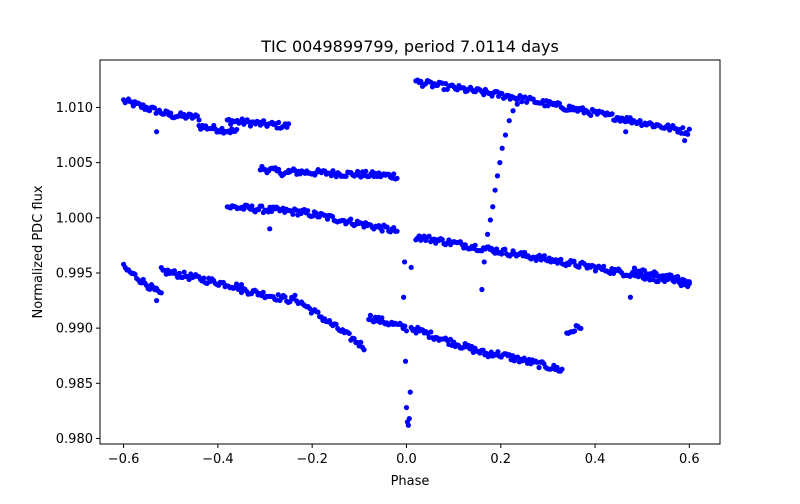 Image resolution: width=800 pixels, height=504 pixels. I want to click on y-axis-ticks: 0.980 0.985 0.990 0.995 1.000 1.005 1.010, so click(78, 274).